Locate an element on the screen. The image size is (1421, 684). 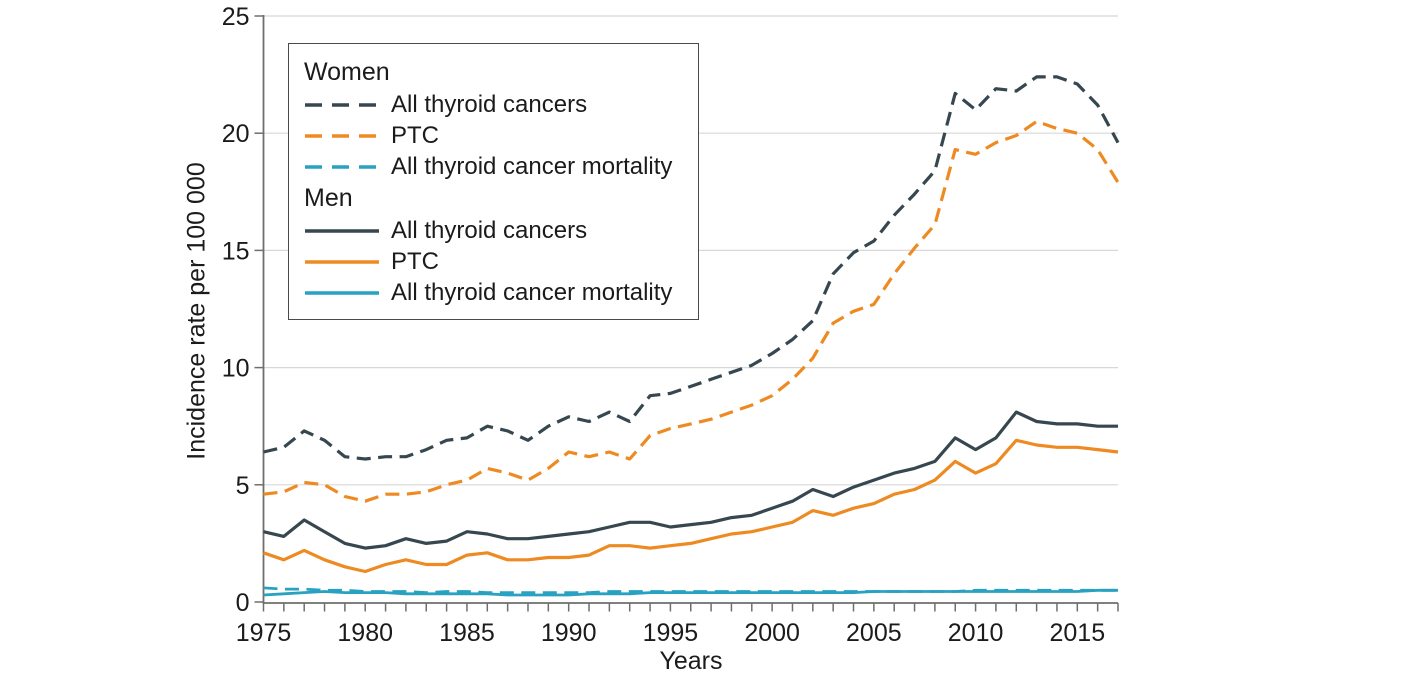
x-tick-label-1990: 1990 is located at coordinates (569, 633).